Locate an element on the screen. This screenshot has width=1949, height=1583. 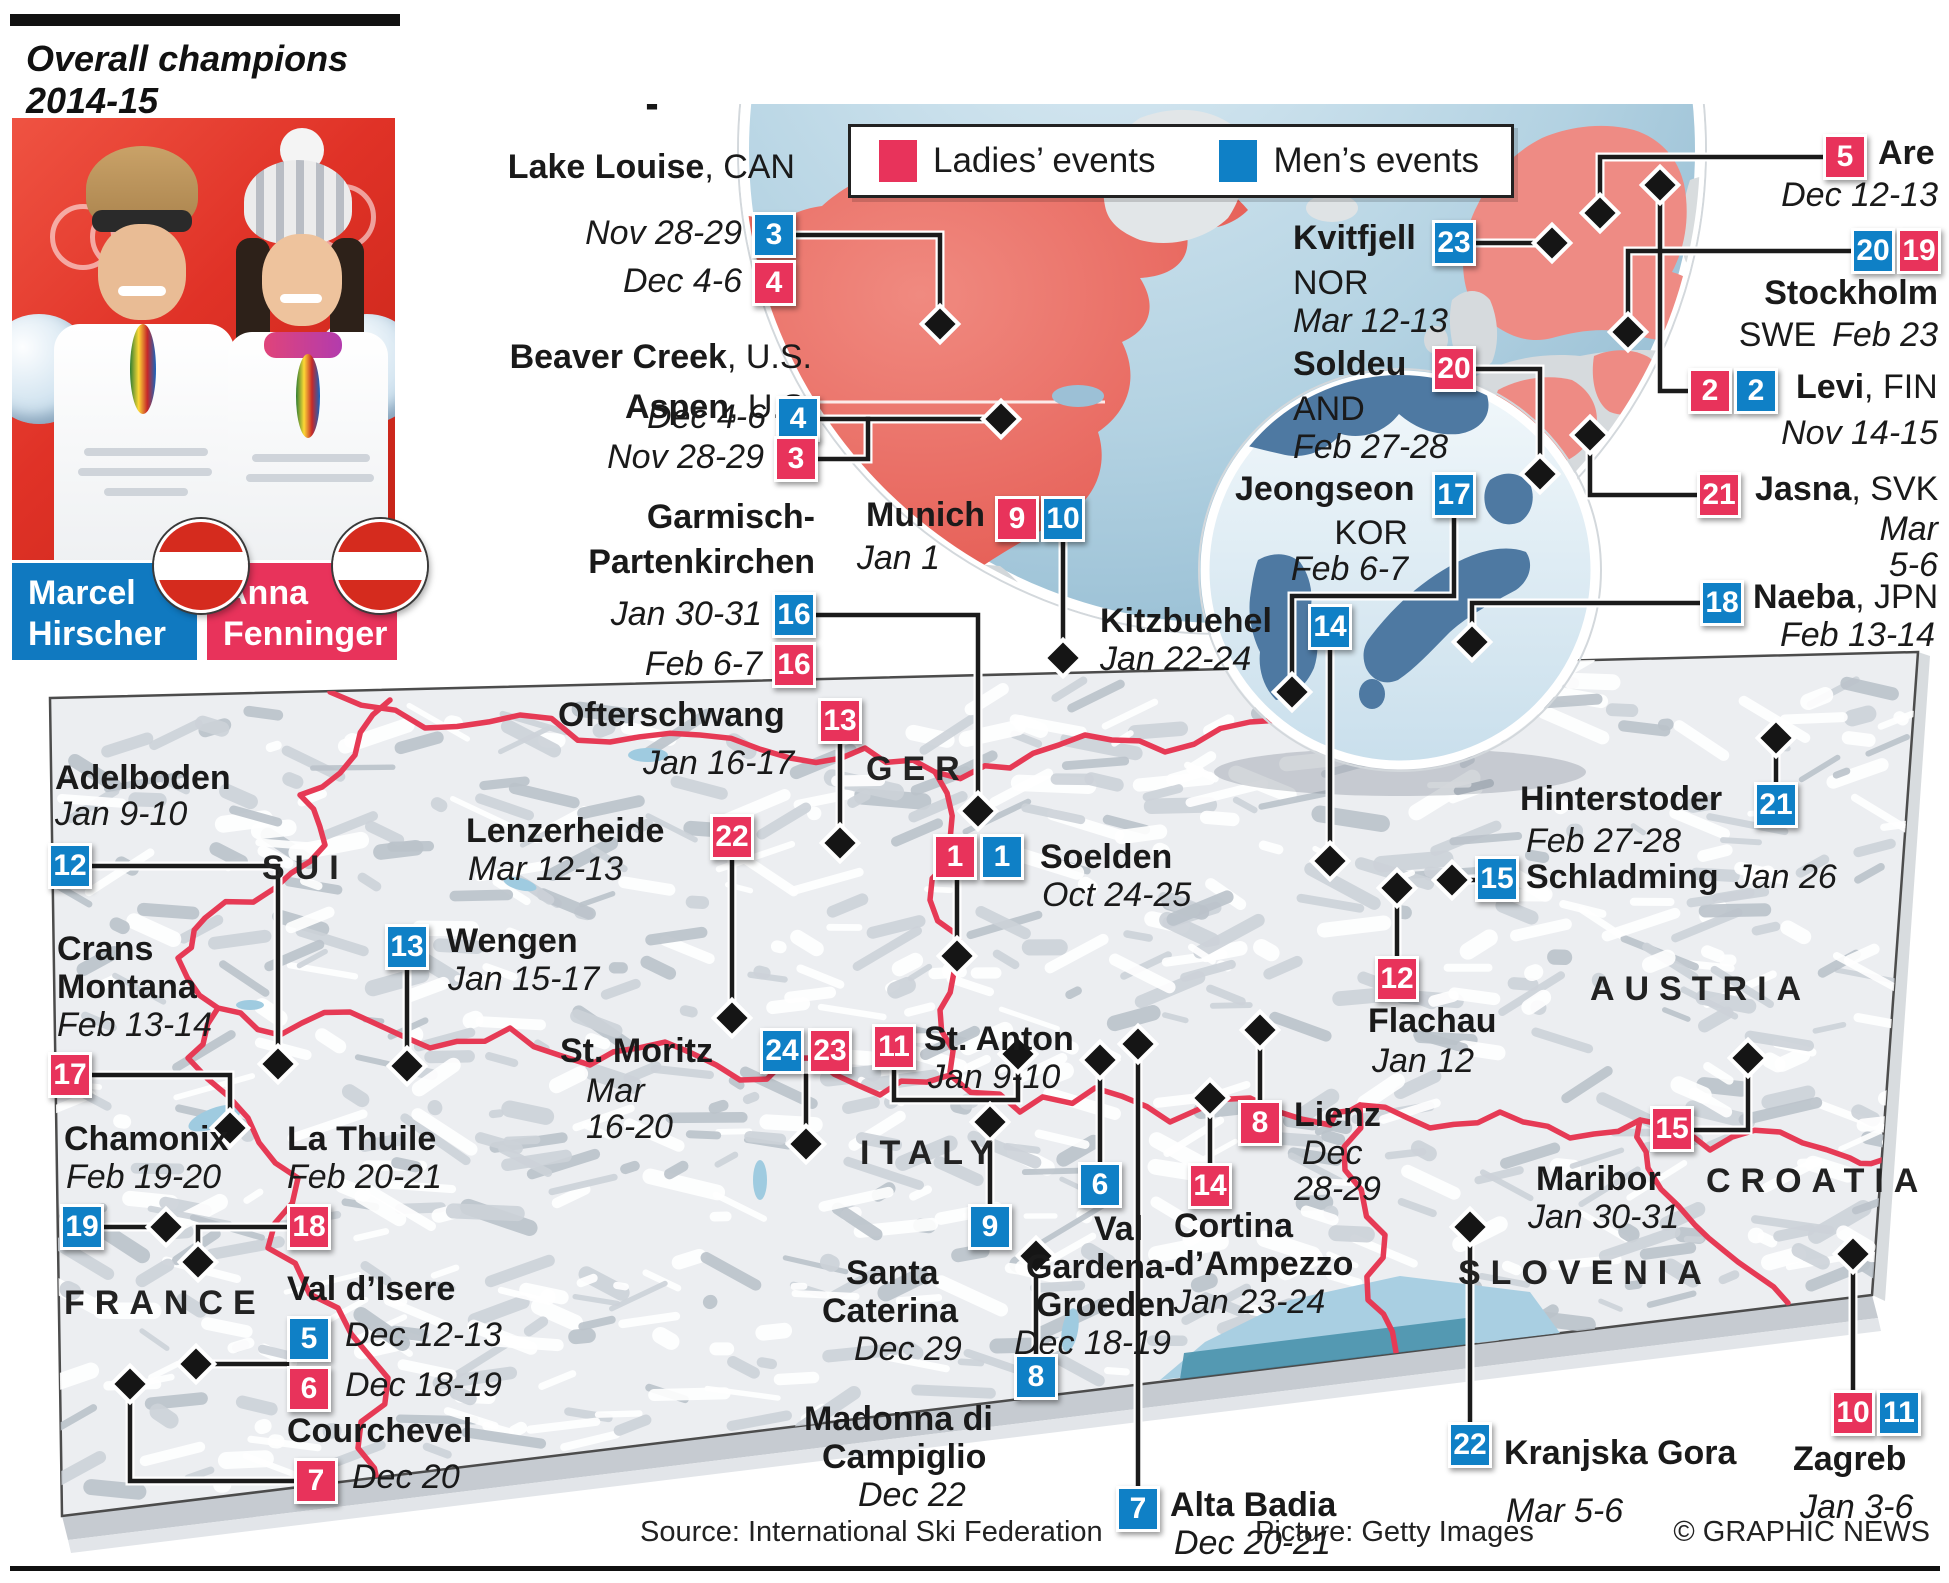
label-text: Lake Louise is located at coordinates (606, 167).